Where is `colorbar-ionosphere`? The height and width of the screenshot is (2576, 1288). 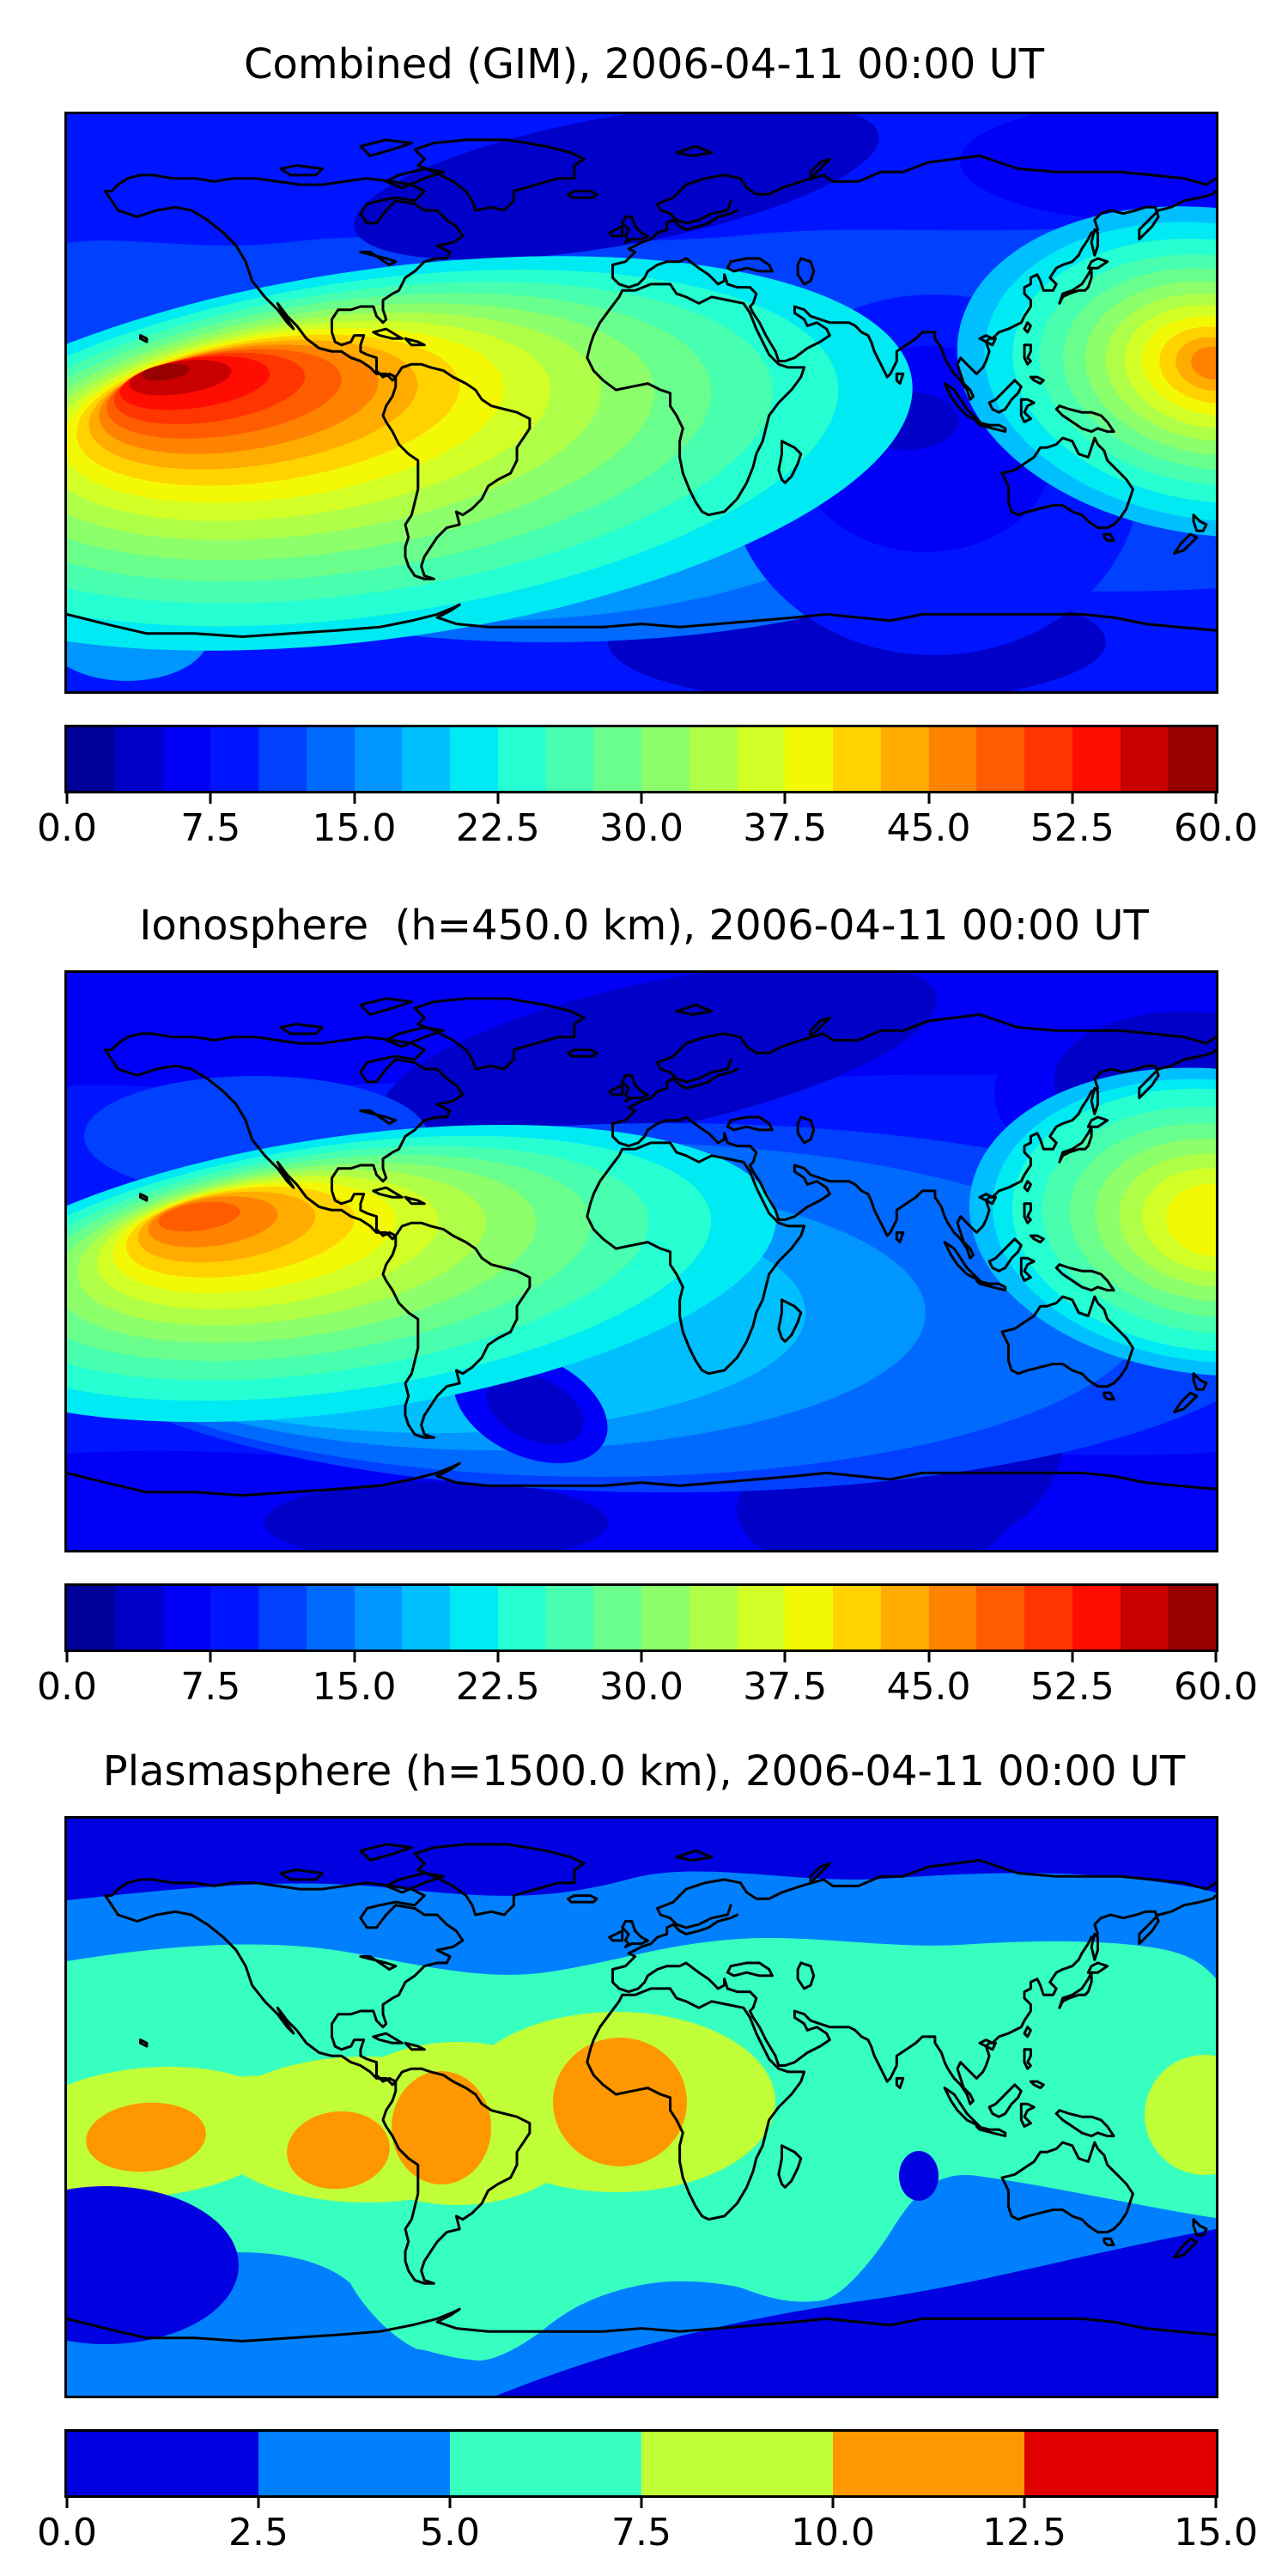
colorbar-ionosphere is located at coordinates (641, 1617).